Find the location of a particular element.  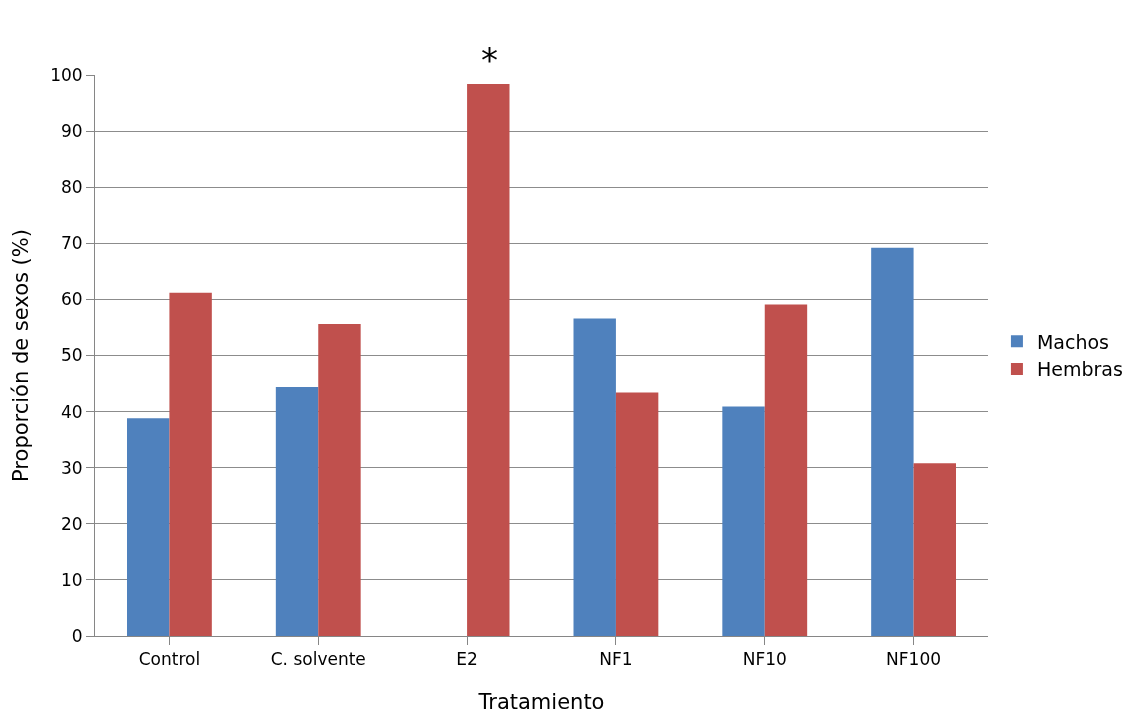

y-tick-label: 90 is located at coordinates (71, 131).